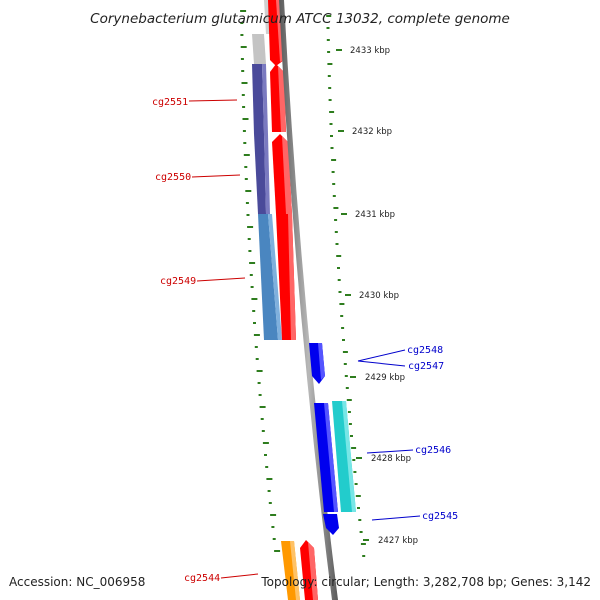 The height and width of the screenshot is (600, 600). Describe the element at coordinates (313, 571) in the screenshot. I see `cds-red-bottom-shade` at that location.